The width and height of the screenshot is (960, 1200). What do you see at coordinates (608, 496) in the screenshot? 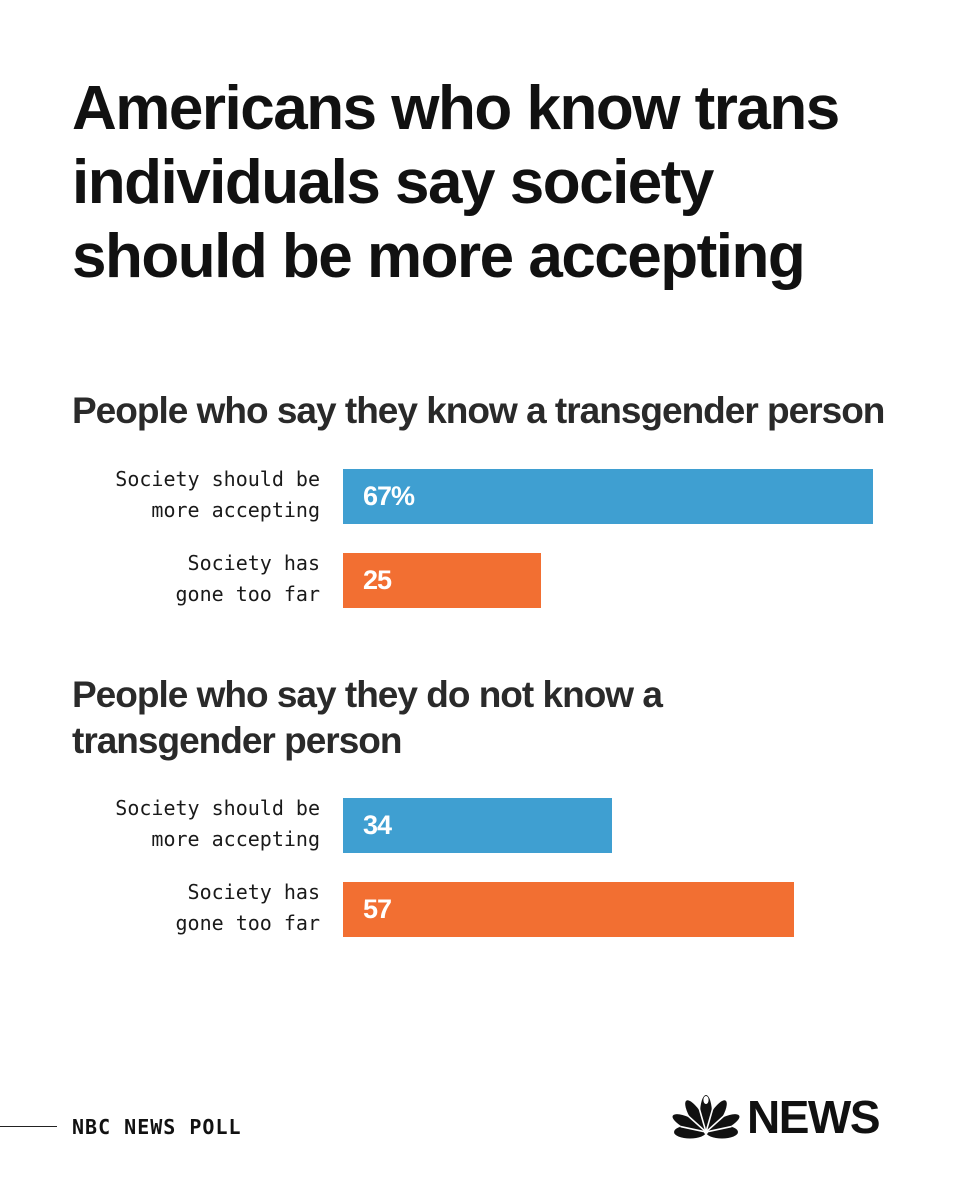
I see `bar: 67%` at bounding box center [608, 496].